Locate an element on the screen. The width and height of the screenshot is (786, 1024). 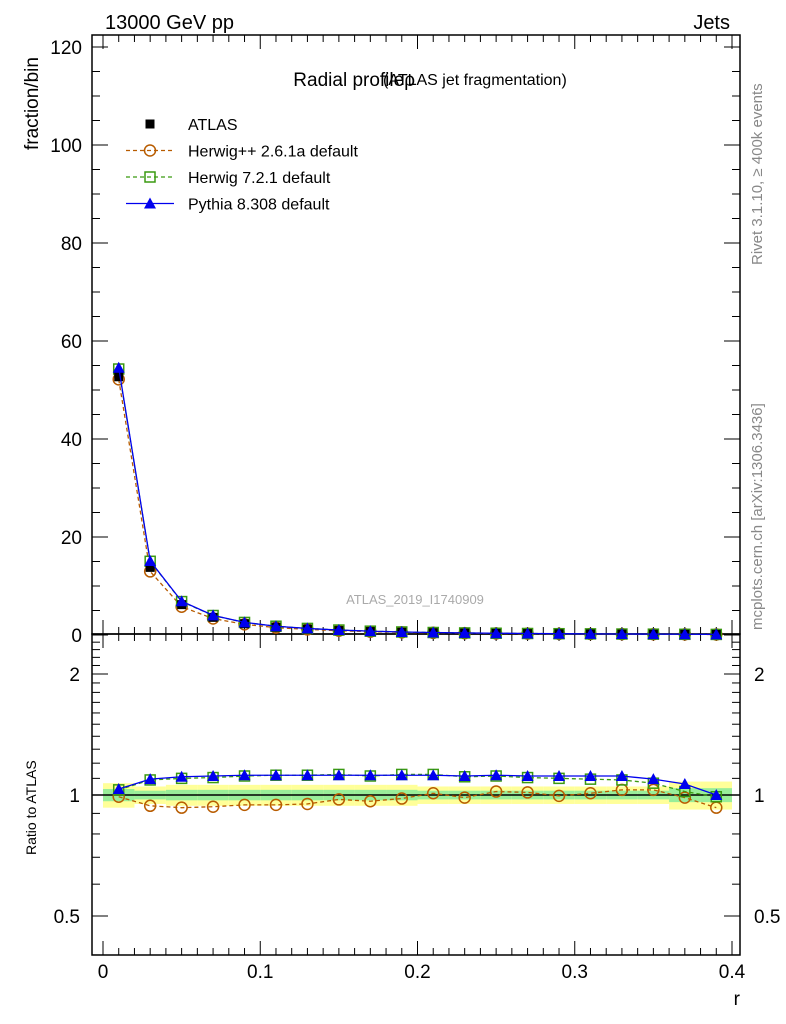
ratio-tick-label: 0.5 is located at coordinates (67, 917).